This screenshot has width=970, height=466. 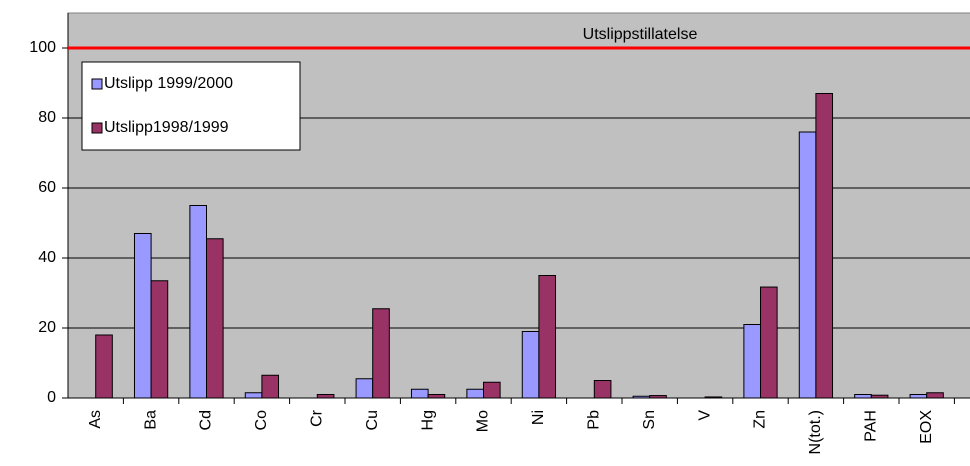 I want to click on x-tick-label: Cr, so click(x=317, y=418).